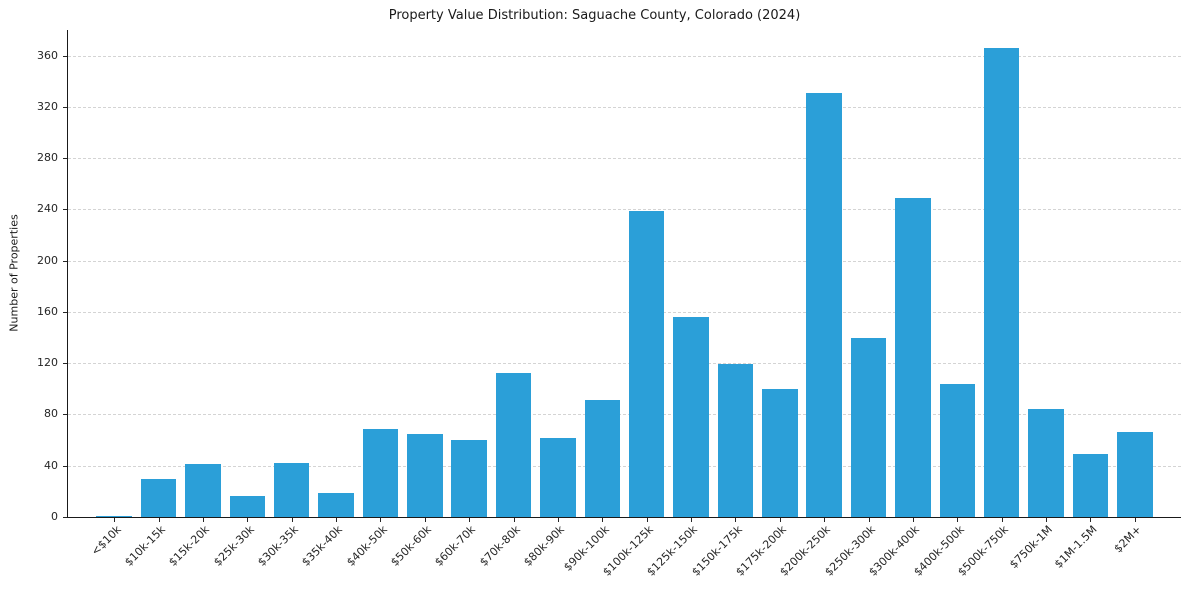 The image size is (1189, 590). I want to click on x-tick-label: $70k-80k, so click(500, 546).